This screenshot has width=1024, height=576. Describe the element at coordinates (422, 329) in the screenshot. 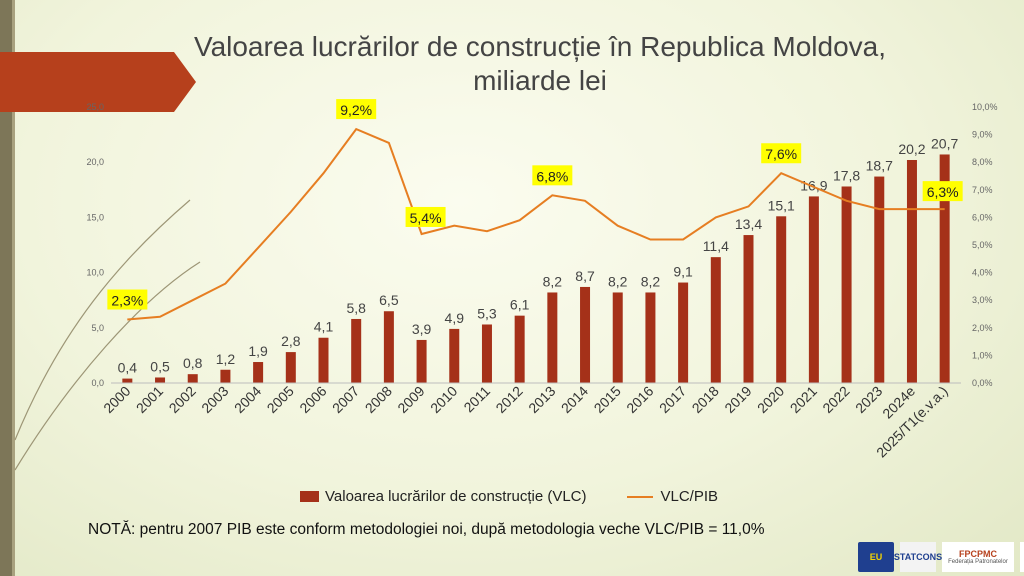

I see `bar-value-label: 3,9` at that location.